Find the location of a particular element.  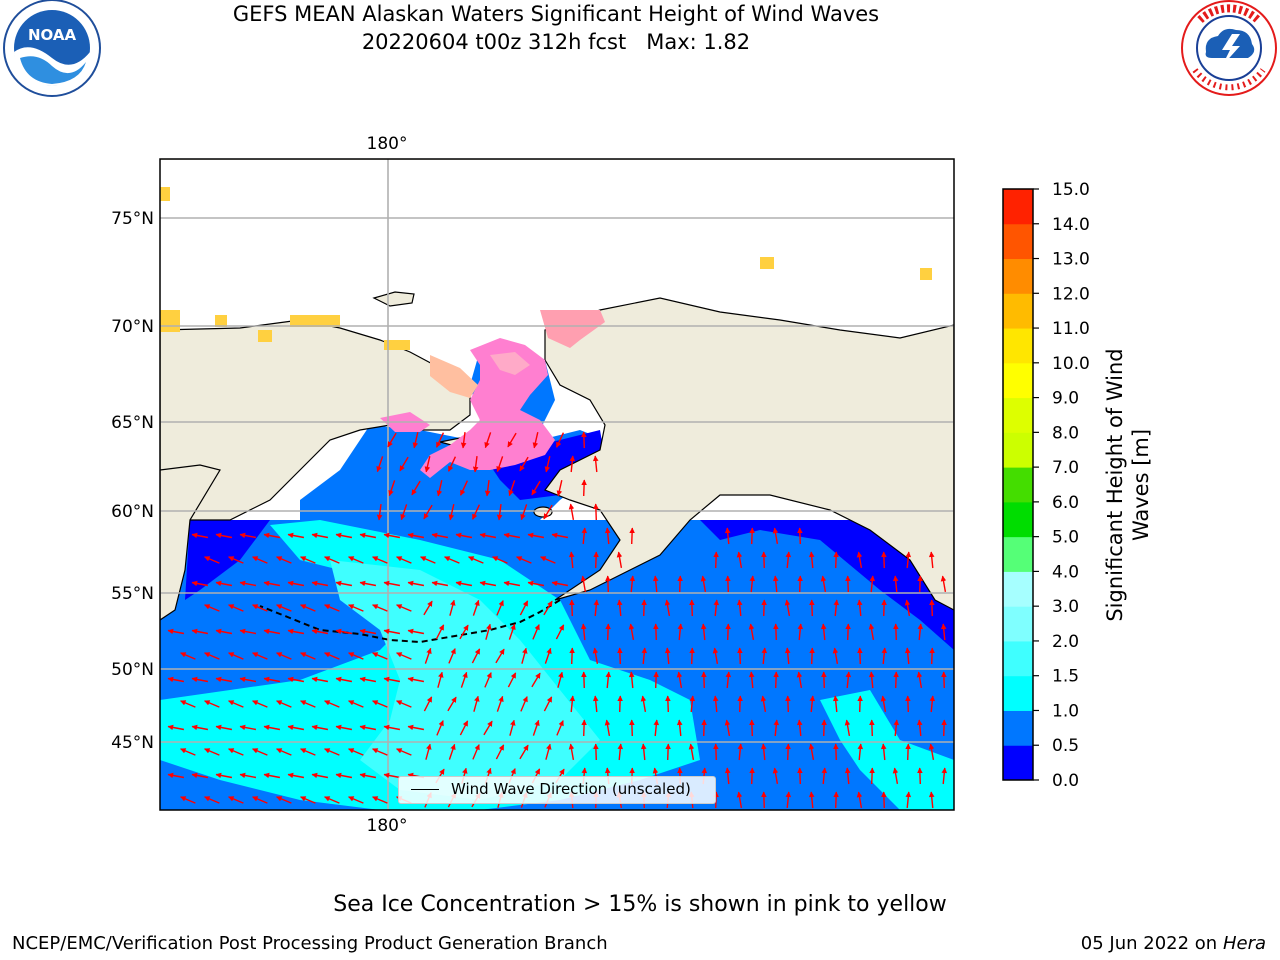

colorbar-tick-label: 15.0 is located at coordinates (1071, 190).